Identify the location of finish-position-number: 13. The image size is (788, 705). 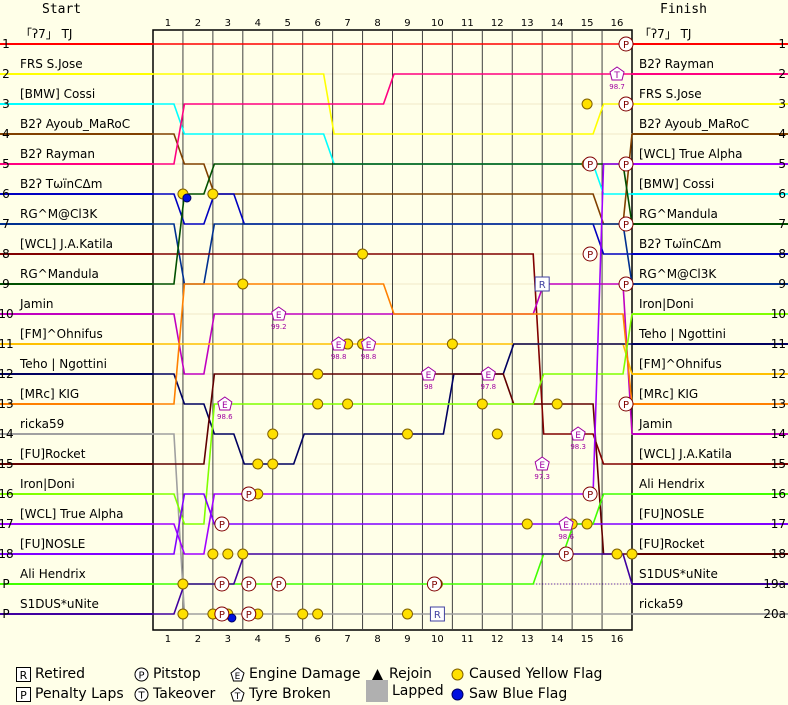
(778, 404).